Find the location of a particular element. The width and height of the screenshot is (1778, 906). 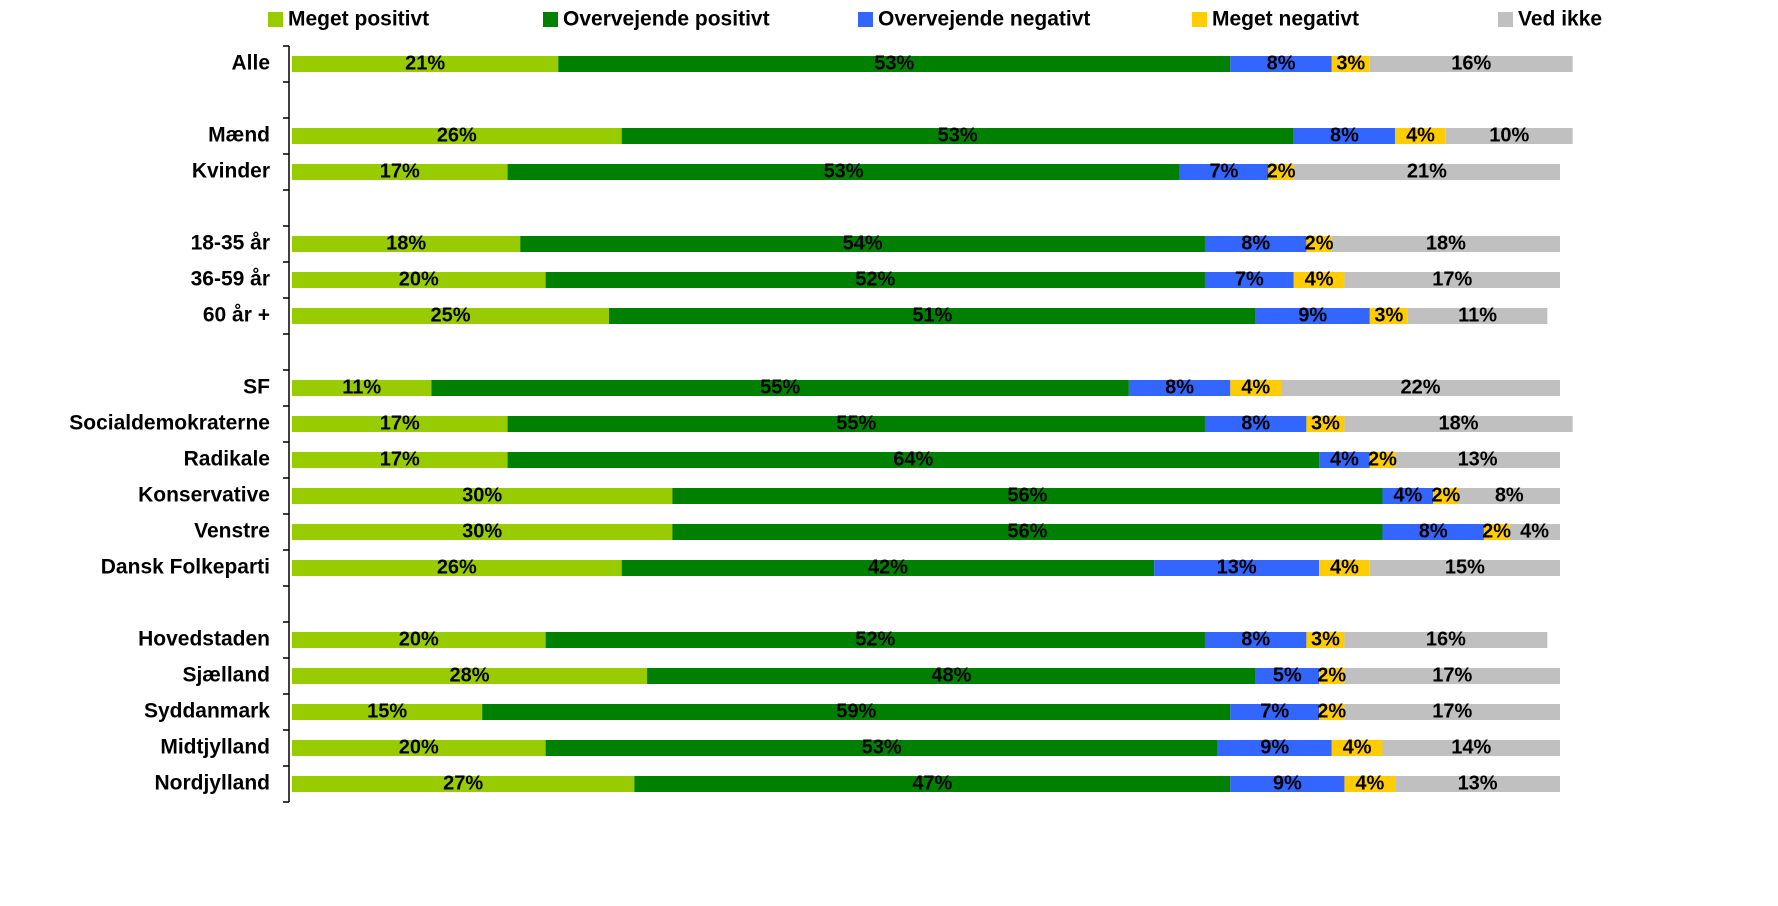

category-label: Hovedstaden is located at coordinates (204, 639).